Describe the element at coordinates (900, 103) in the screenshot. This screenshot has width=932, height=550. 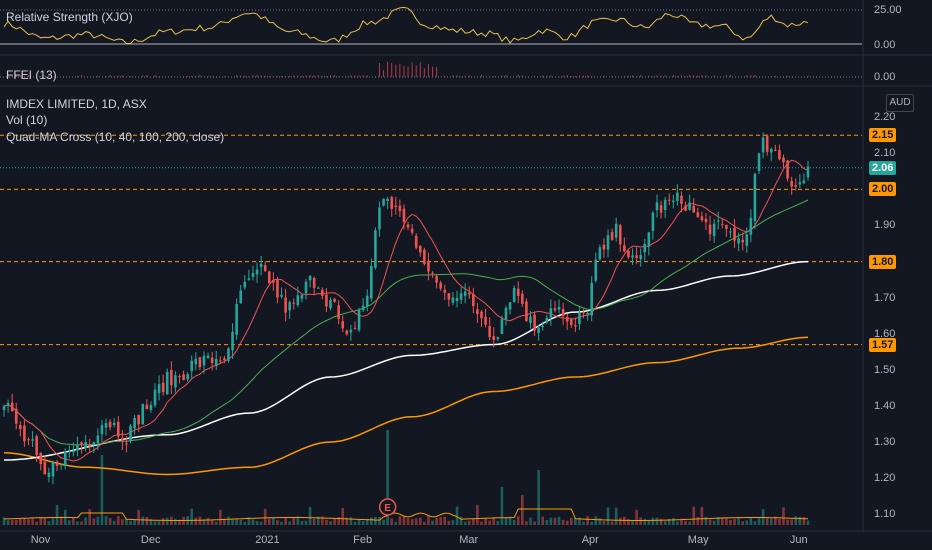
I see `currency-label: AUD` at that location.